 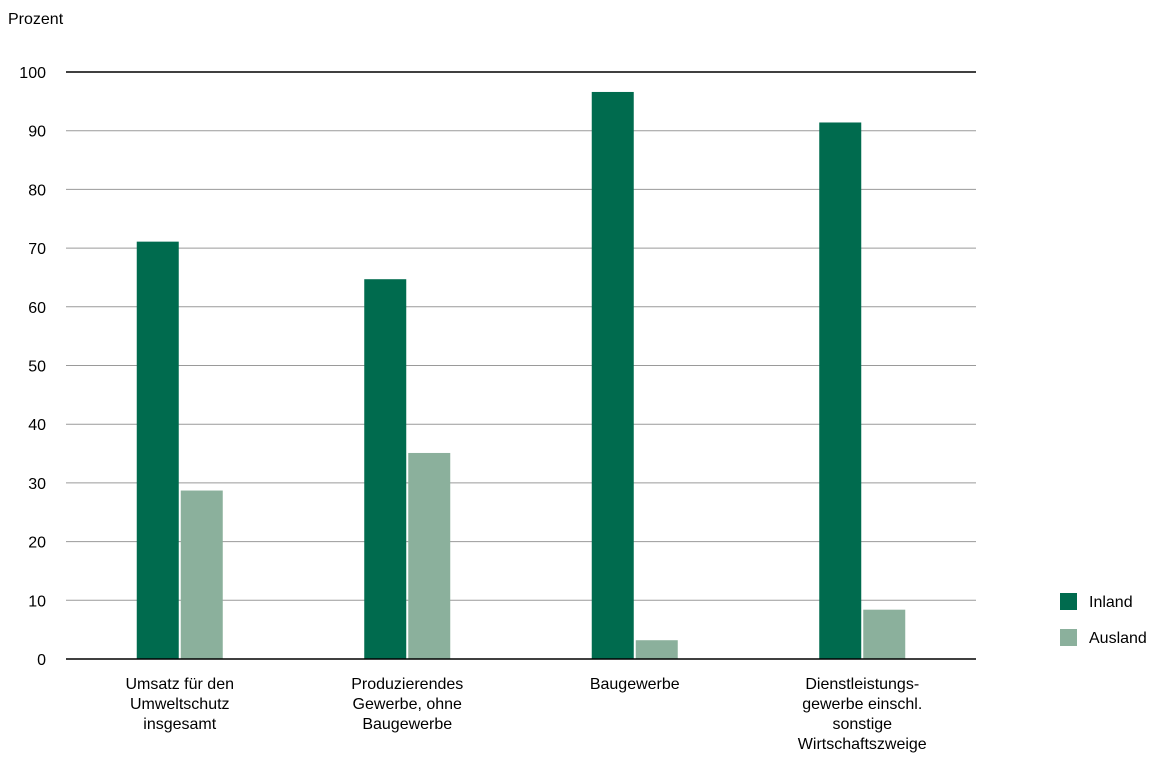 What do you see at coordinates (1068, 601) in the screenshot?
I see `legend-swatch-inland` at bounding box center [1068, 601].